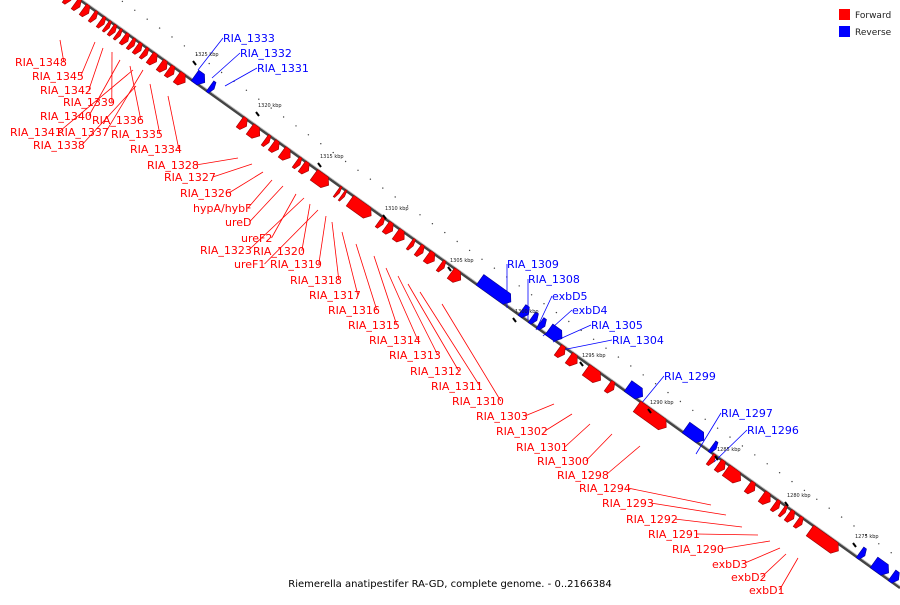 The width and height of the screenshot is (900, 605). What do you see at coordinates (226, 250) in the screenshot?
I see `forward-gene-label: RIA_1323` at bounding box center [226, 250].